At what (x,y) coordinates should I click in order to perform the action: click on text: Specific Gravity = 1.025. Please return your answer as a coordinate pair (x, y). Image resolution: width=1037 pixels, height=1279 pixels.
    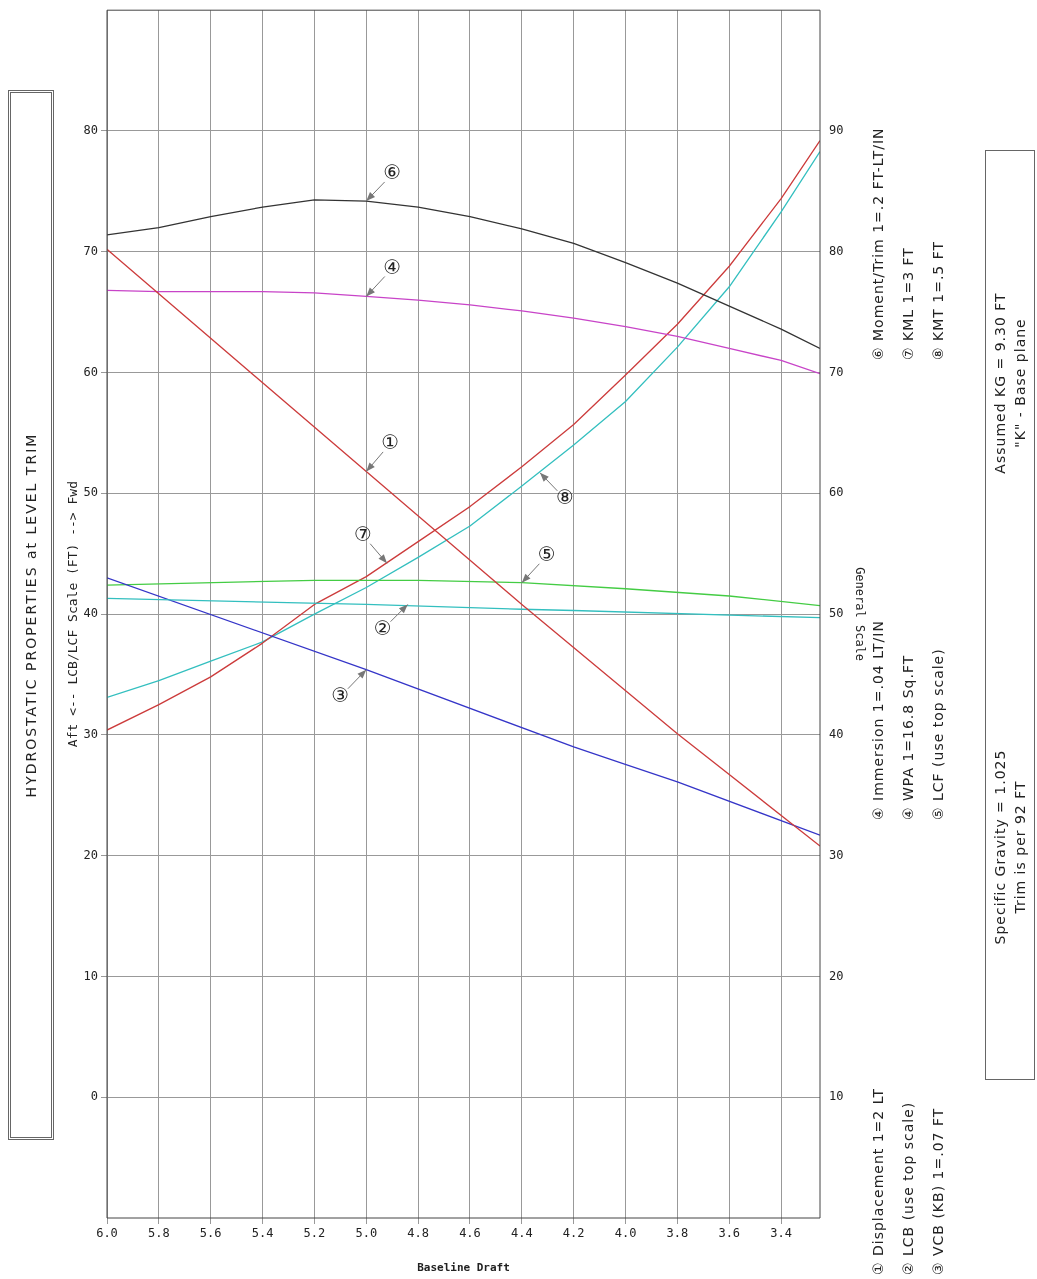
    Looking at the image, I should click on (1000, 847).